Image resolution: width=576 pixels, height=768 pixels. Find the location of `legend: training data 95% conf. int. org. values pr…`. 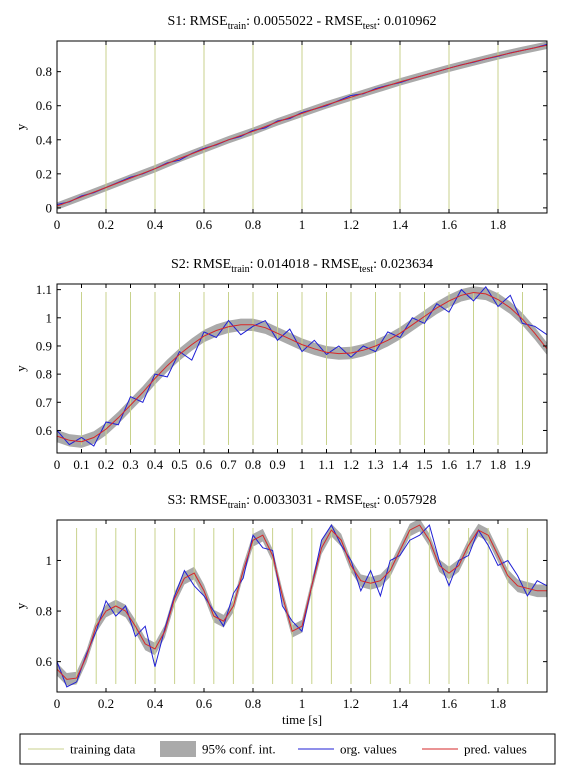

legend: training data 95% conf. int. org. values pr… is located at coordinates (287, 749).